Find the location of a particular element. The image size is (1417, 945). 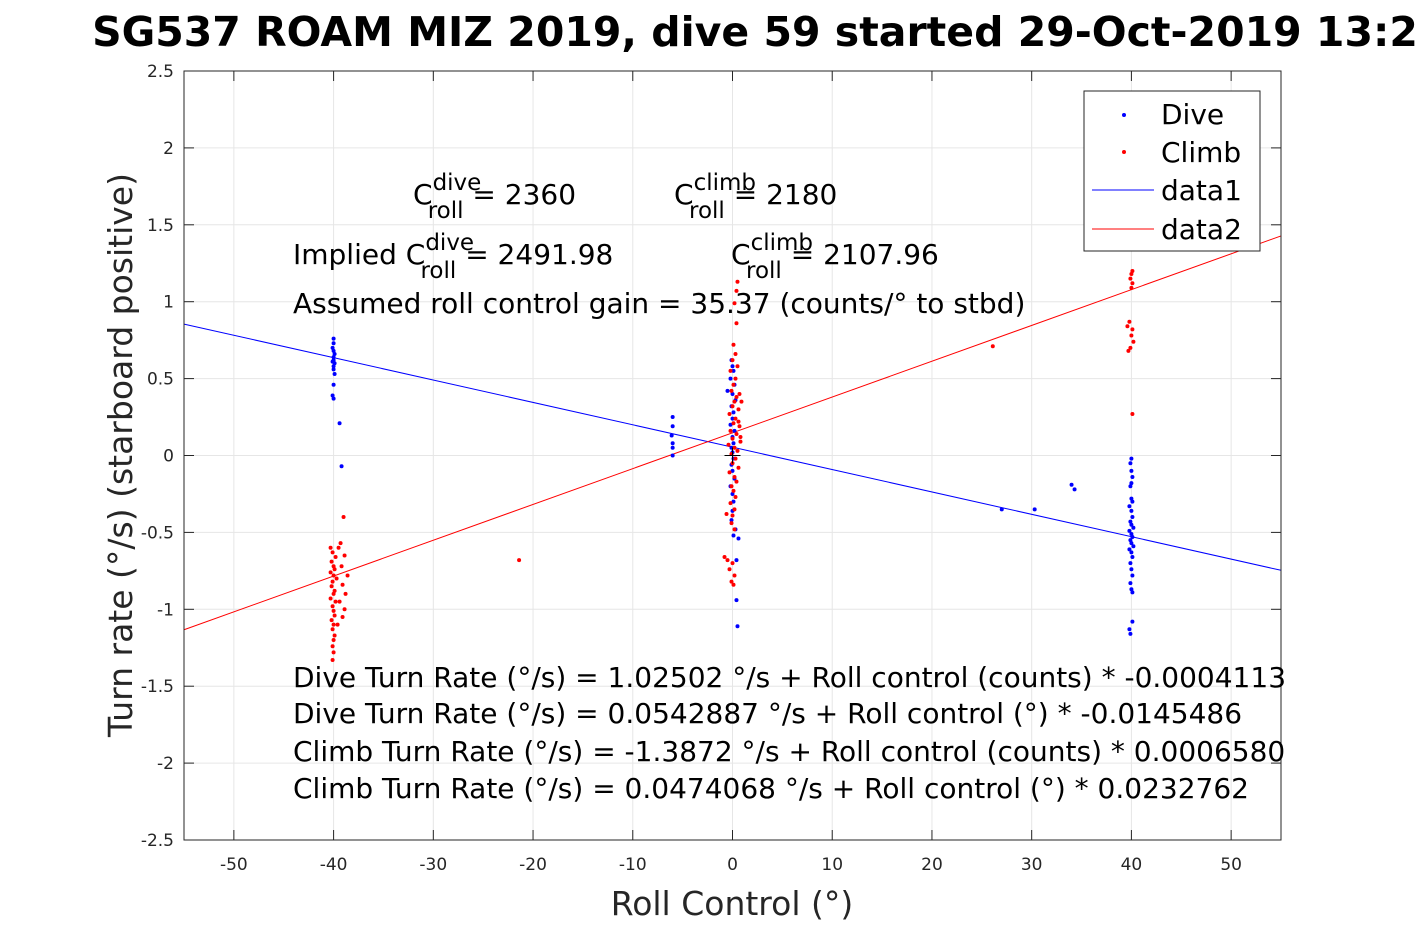

x-tick-label: 10 is located at coordinates (832, 865).